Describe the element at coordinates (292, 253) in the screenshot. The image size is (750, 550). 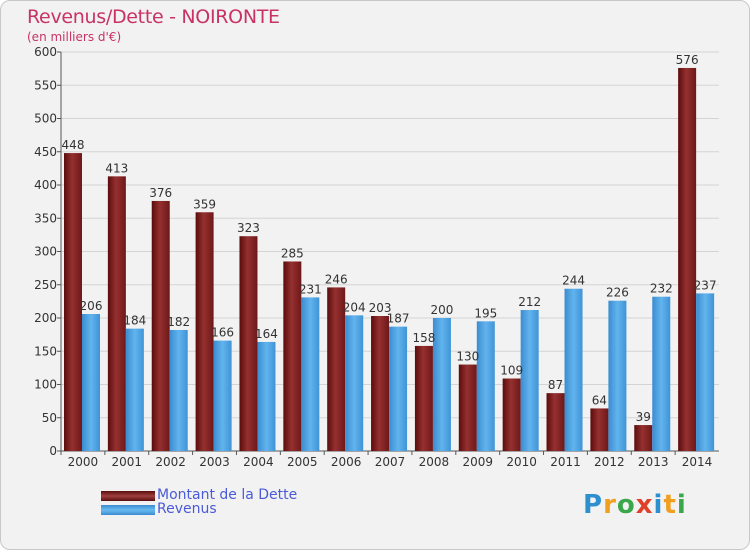
I see `data-label-debt: 285` at that location.